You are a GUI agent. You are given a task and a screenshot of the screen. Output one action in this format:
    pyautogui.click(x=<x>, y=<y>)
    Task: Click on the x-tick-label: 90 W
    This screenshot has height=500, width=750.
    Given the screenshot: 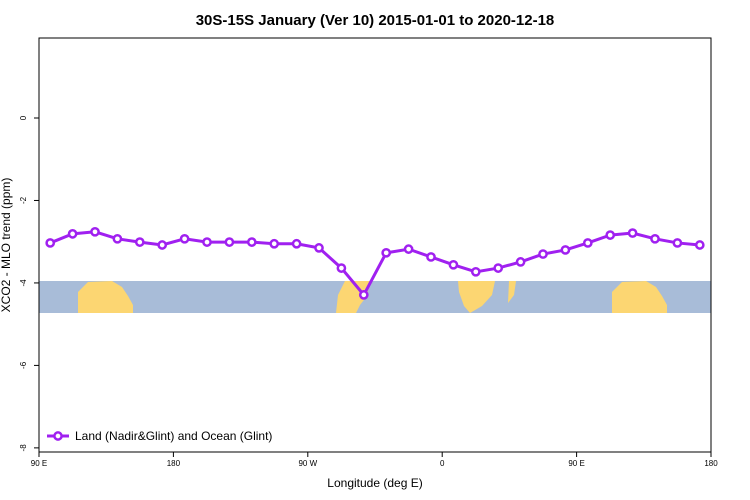 What is the action you would take?
    pyautogui.click(x=307, y=463)
    